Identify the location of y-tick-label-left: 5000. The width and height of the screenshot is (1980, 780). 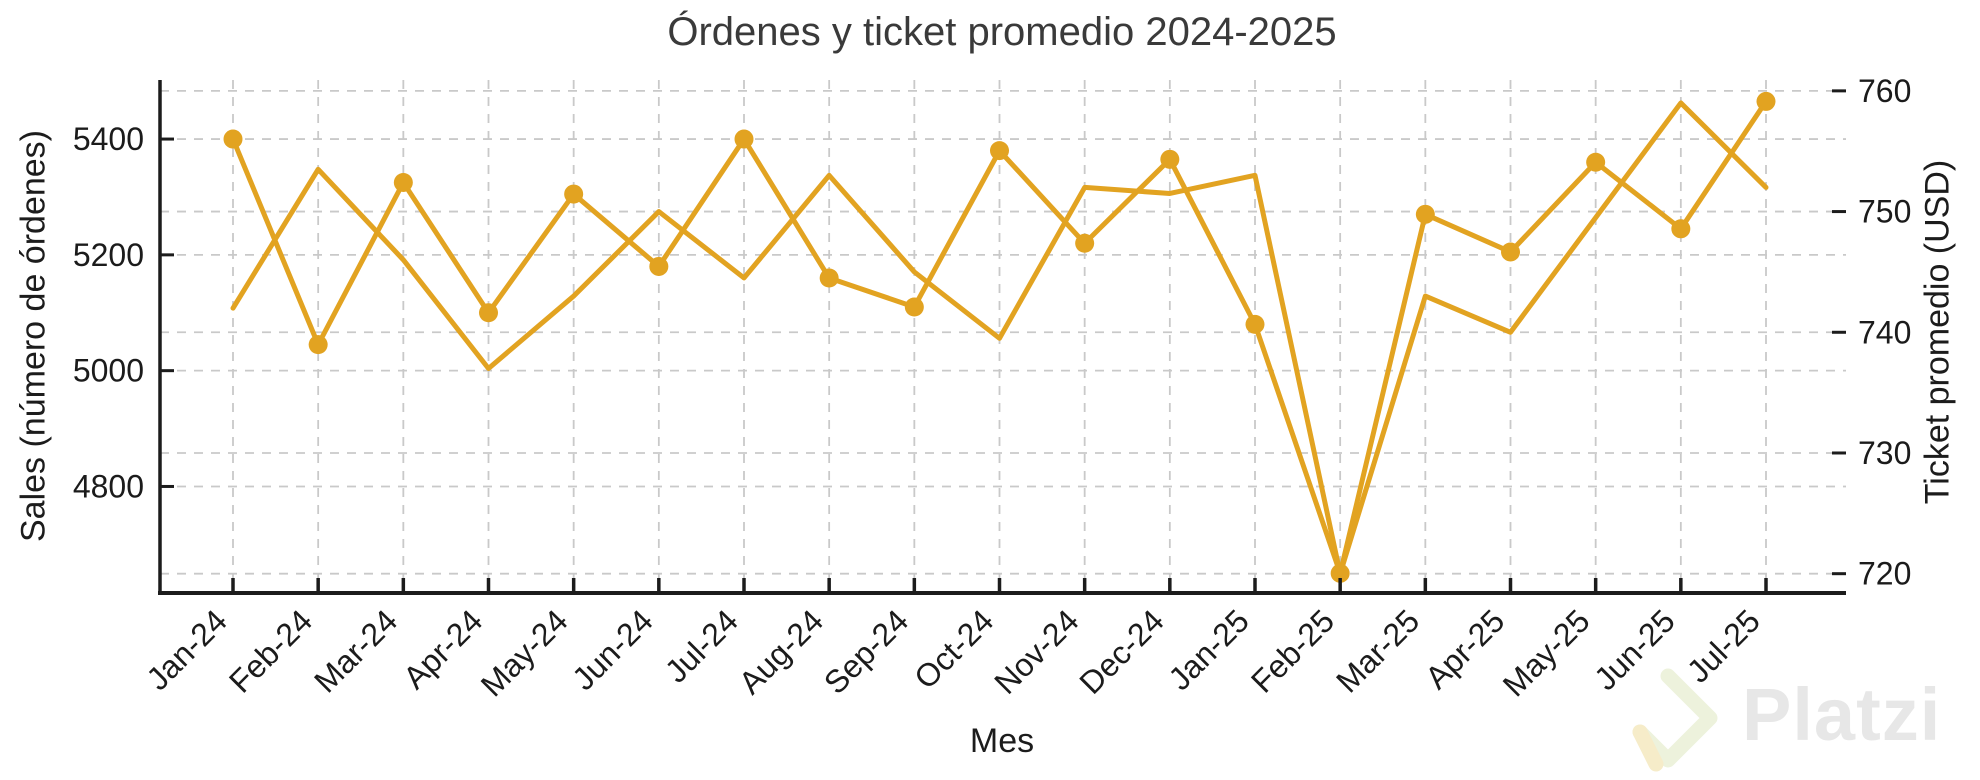
(108, 371).